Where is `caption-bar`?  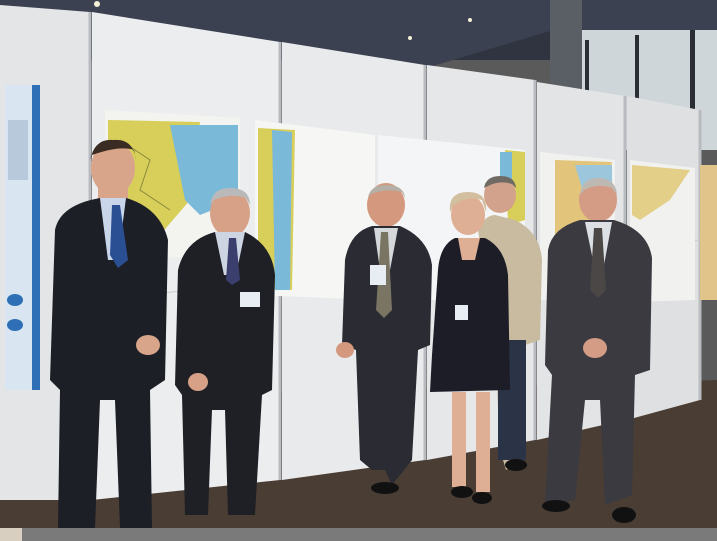
caption-bar is located at coordinates (369, 534).